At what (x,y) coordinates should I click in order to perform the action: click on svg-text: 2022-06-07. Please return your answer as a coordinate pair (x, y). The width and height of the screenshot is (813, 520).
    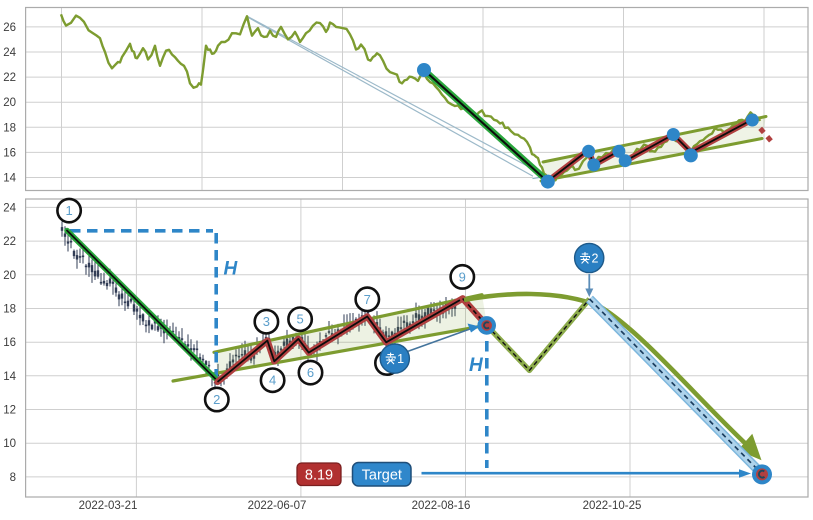
    Looking at the image, I should click on (277, 506).